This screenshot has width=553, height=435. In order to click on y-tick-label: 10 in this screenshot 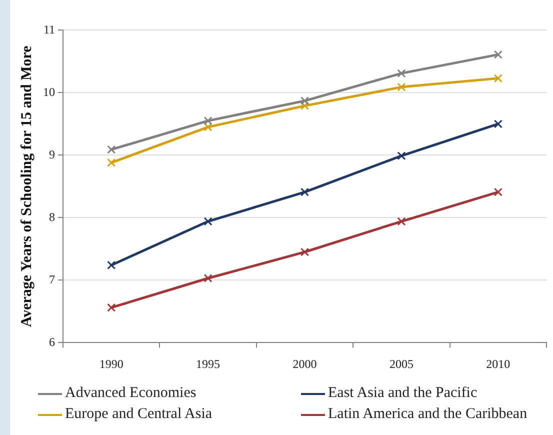, I will do `click(49, 91)`.